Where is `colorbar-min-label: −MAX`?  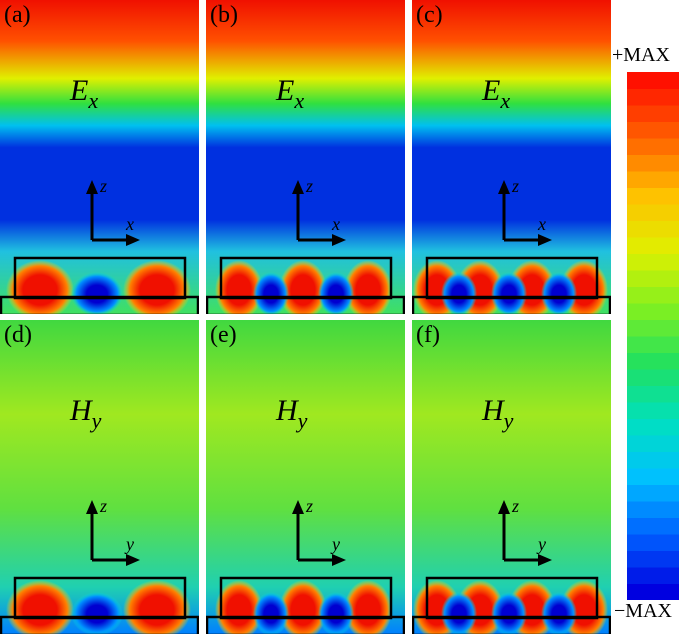 colorbar-min-label: −MAX is located at coordinates (643, 611).